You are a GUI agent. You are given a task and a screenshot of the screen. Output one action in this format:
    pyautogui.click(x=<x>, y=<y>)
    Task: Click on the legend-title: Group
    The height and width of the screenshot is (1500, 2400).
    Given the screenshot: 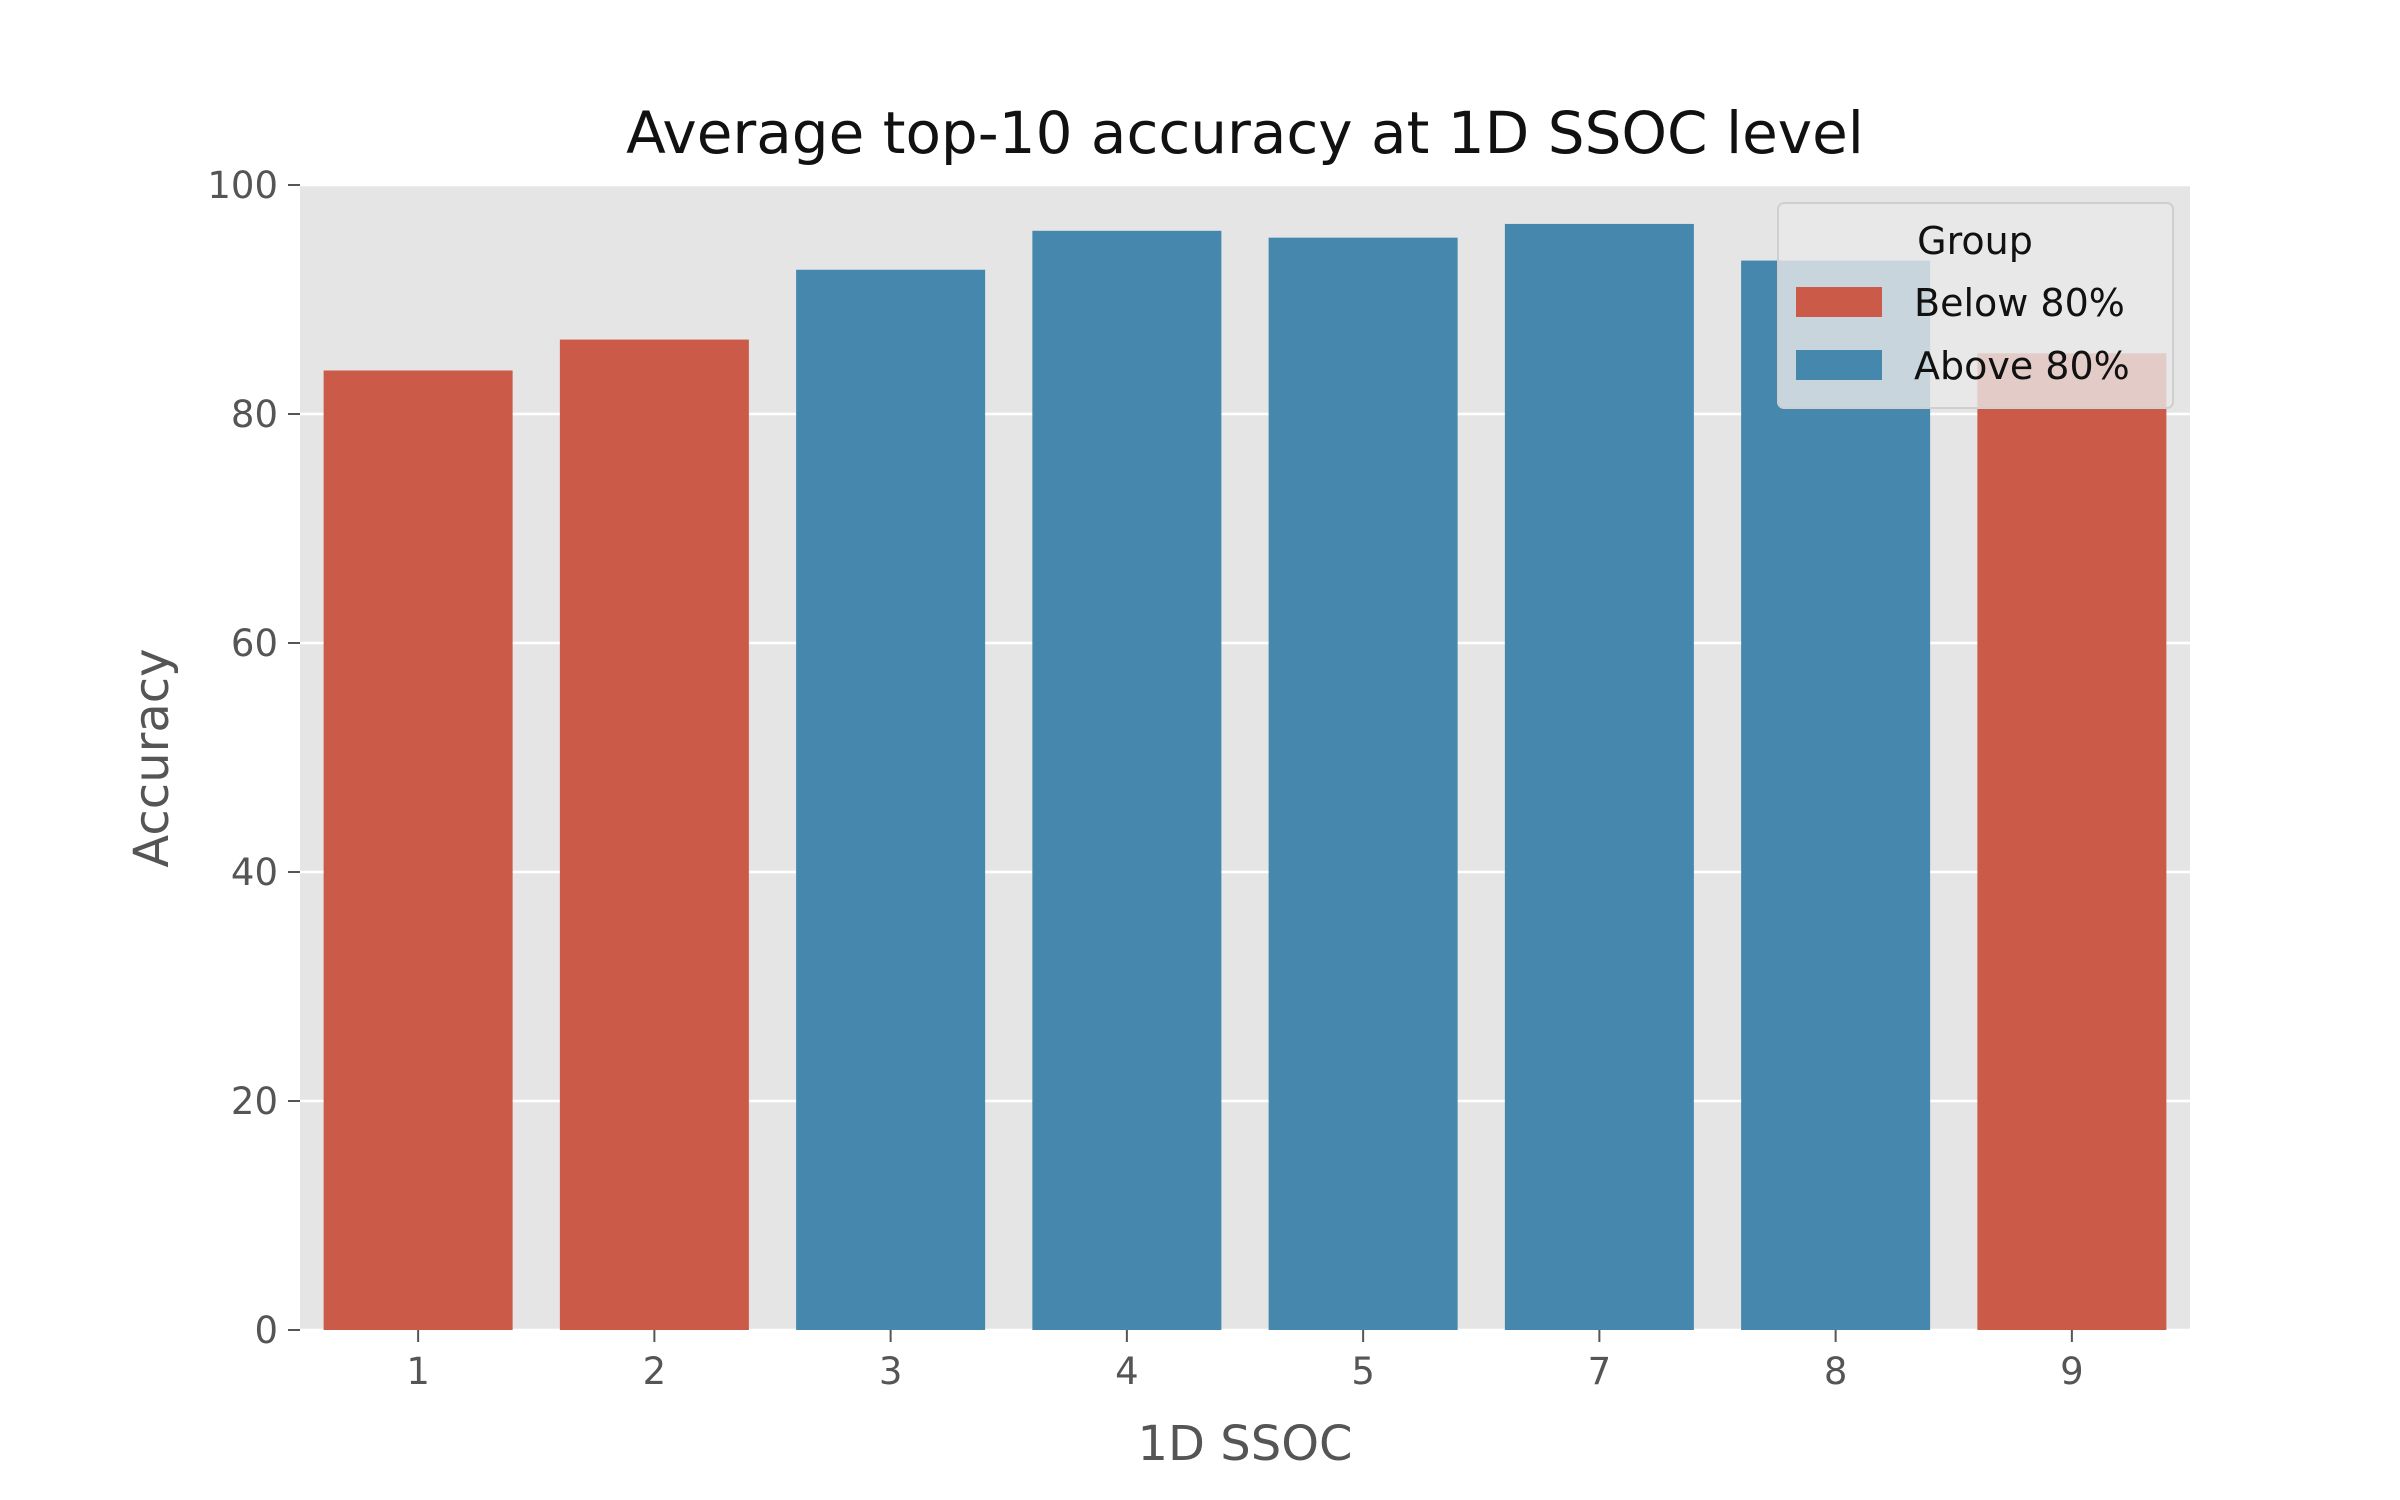 What is the action you would take?
    pyautogui.click(x=1975, y=241)
    